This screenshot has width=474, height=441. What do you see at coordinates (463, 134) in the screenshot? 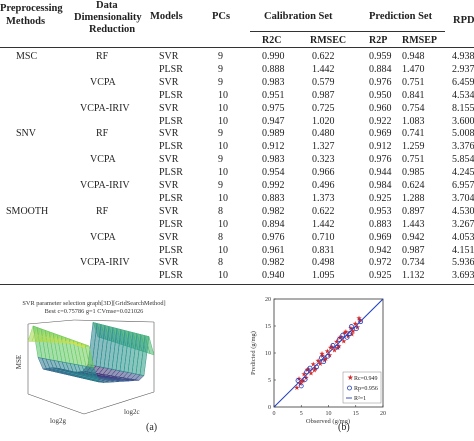
I see `cell-rpd: 5.008` at bounding box center [463, 134].